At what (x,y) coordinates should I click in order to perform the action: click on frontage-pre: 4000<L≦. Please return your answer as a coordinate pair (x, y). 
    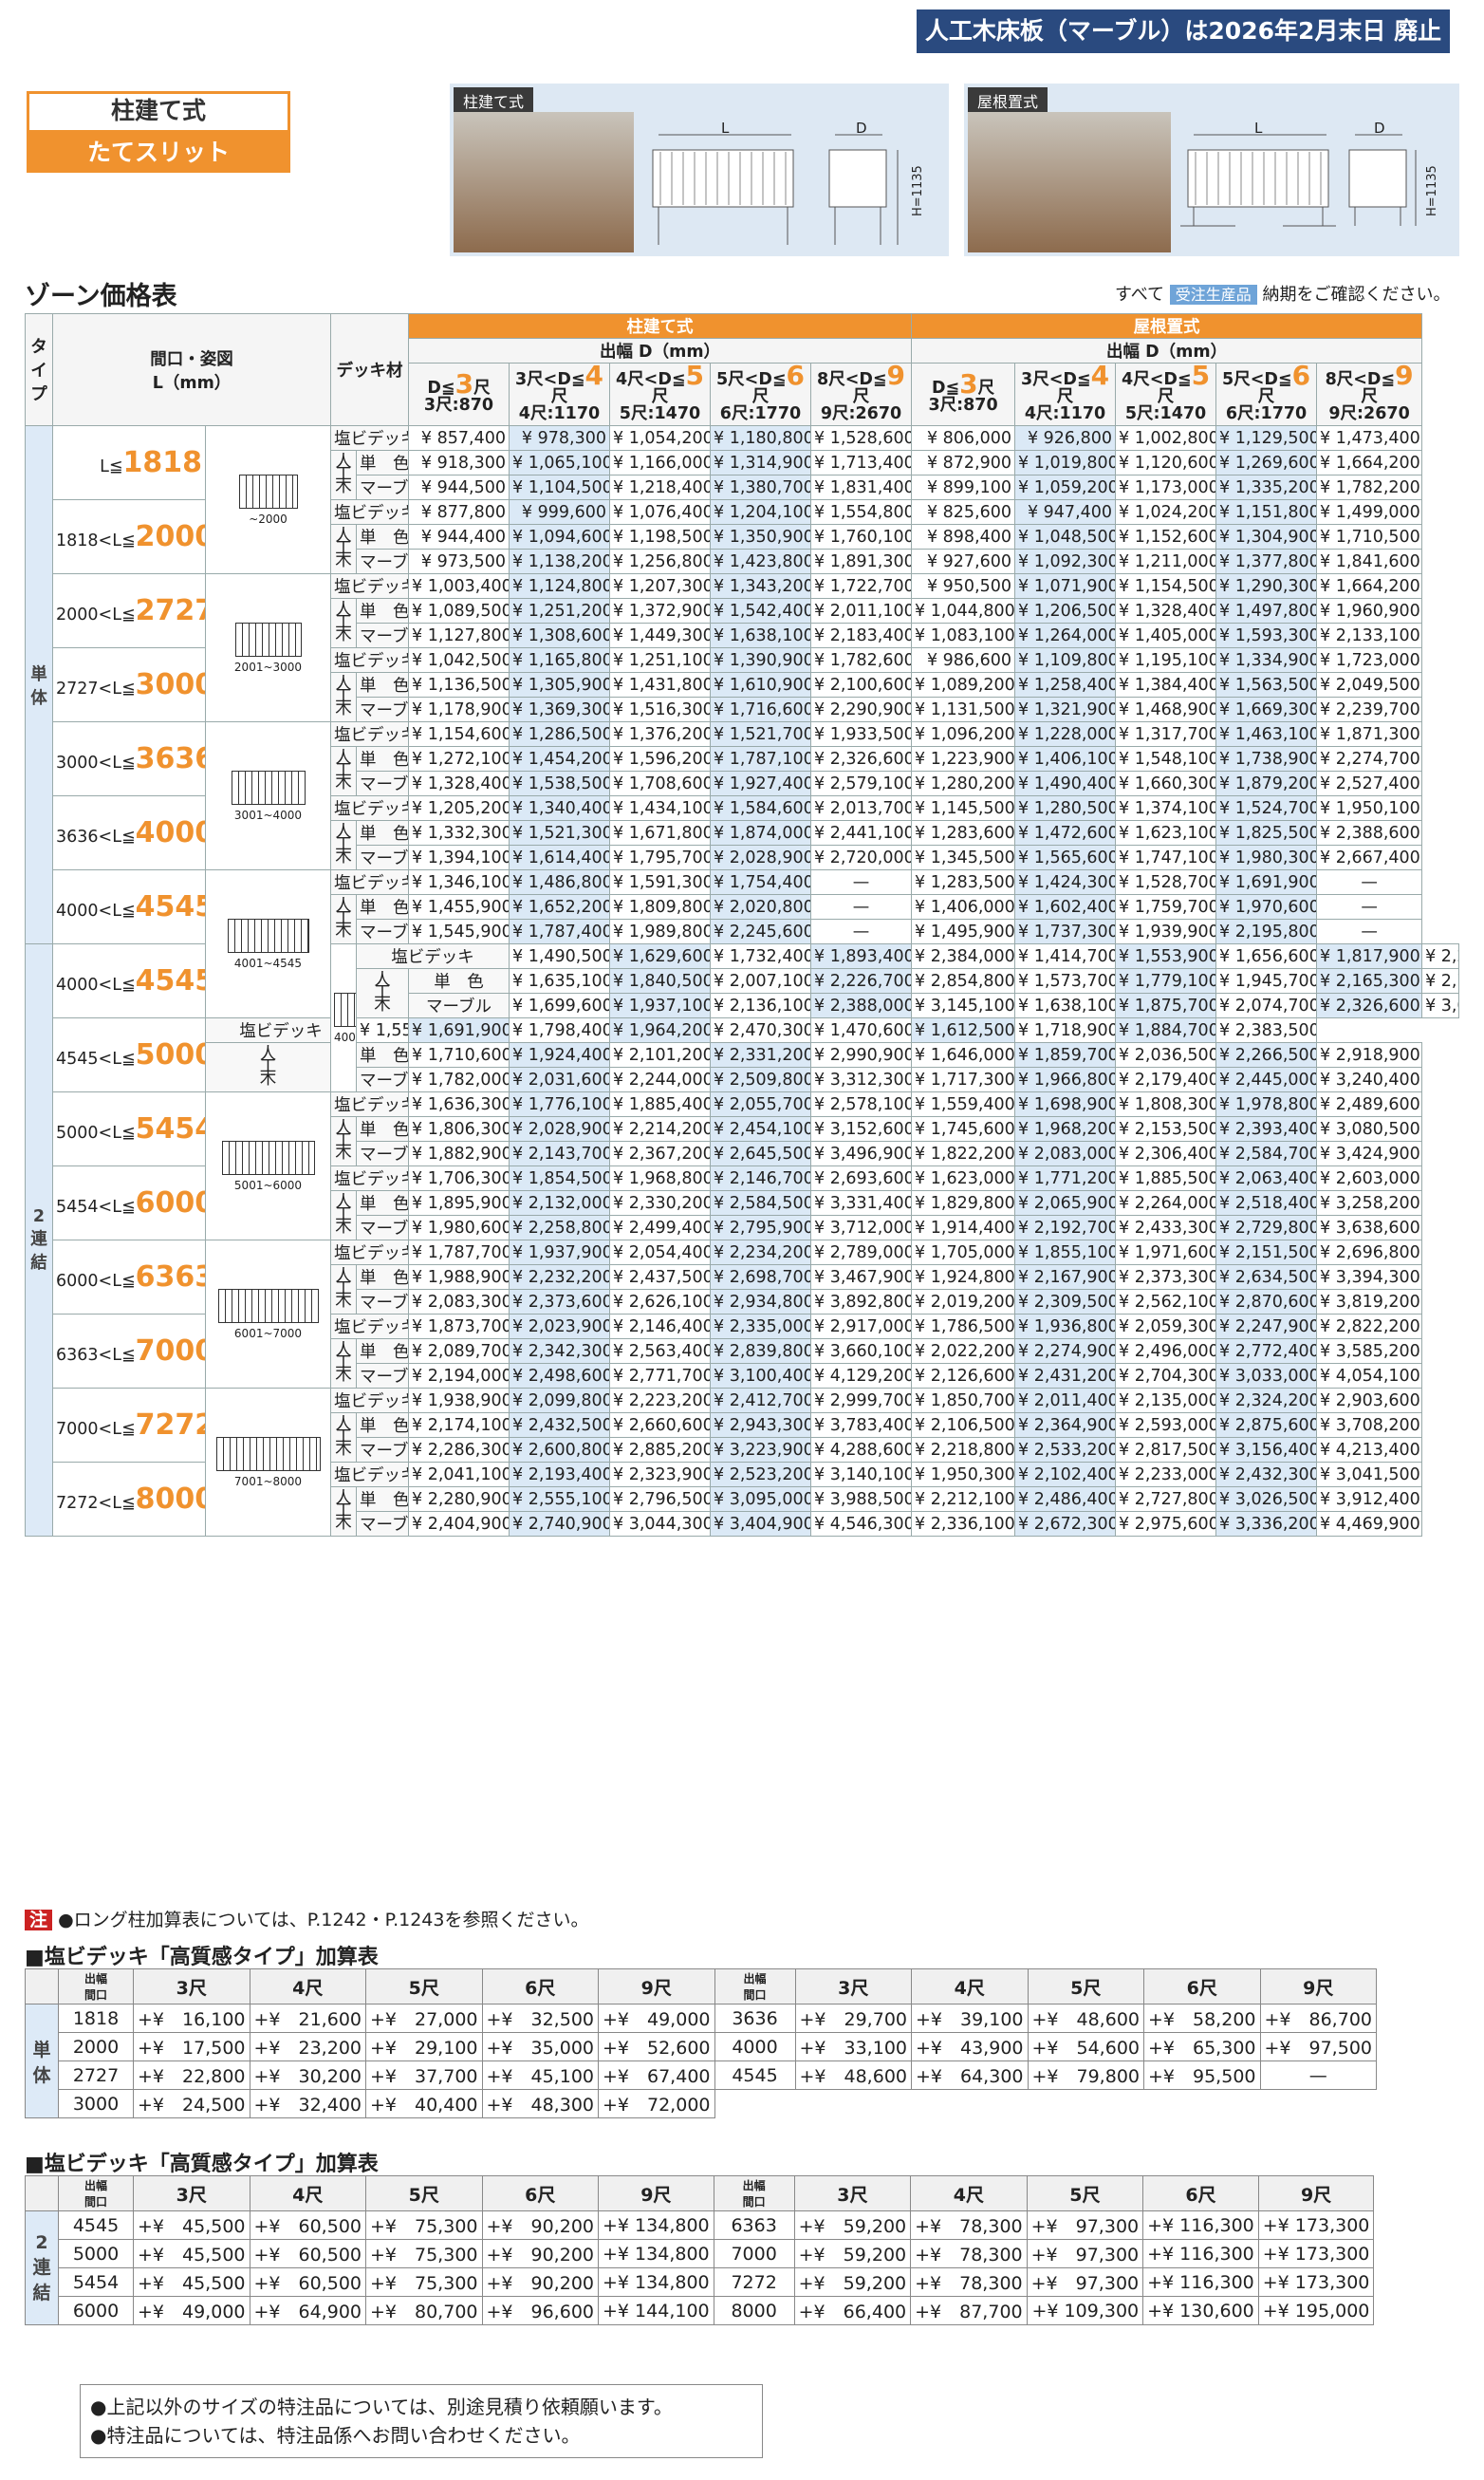
    Looking at the image, I should click on (96, 911).